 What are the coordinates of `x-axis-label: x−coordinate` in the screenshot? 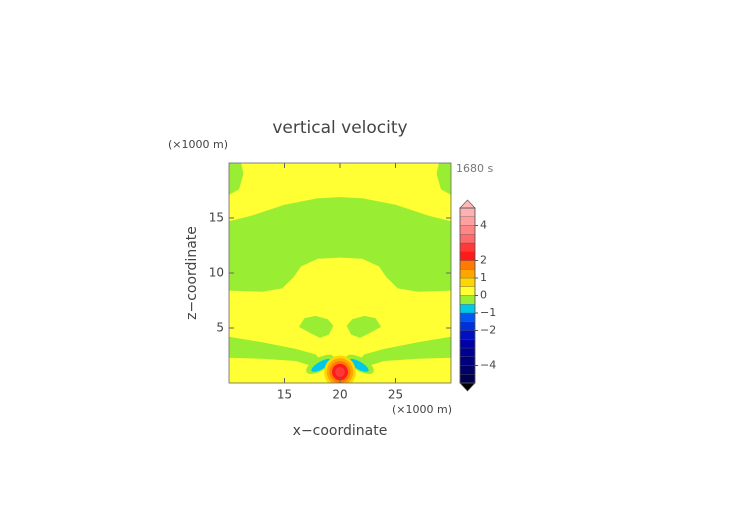 It's located at (340, 431).